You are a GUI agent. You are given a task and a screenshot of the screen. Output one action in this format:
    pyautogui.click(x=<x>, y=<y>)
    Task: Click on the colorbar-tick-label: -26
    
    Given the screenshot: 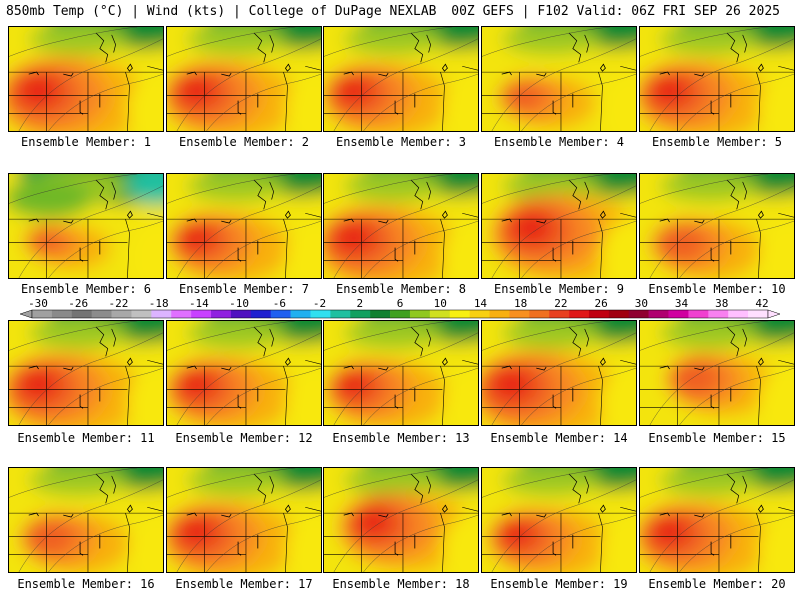 What is the action you would take?
    pyautogui.click(x=78, y=303)
    